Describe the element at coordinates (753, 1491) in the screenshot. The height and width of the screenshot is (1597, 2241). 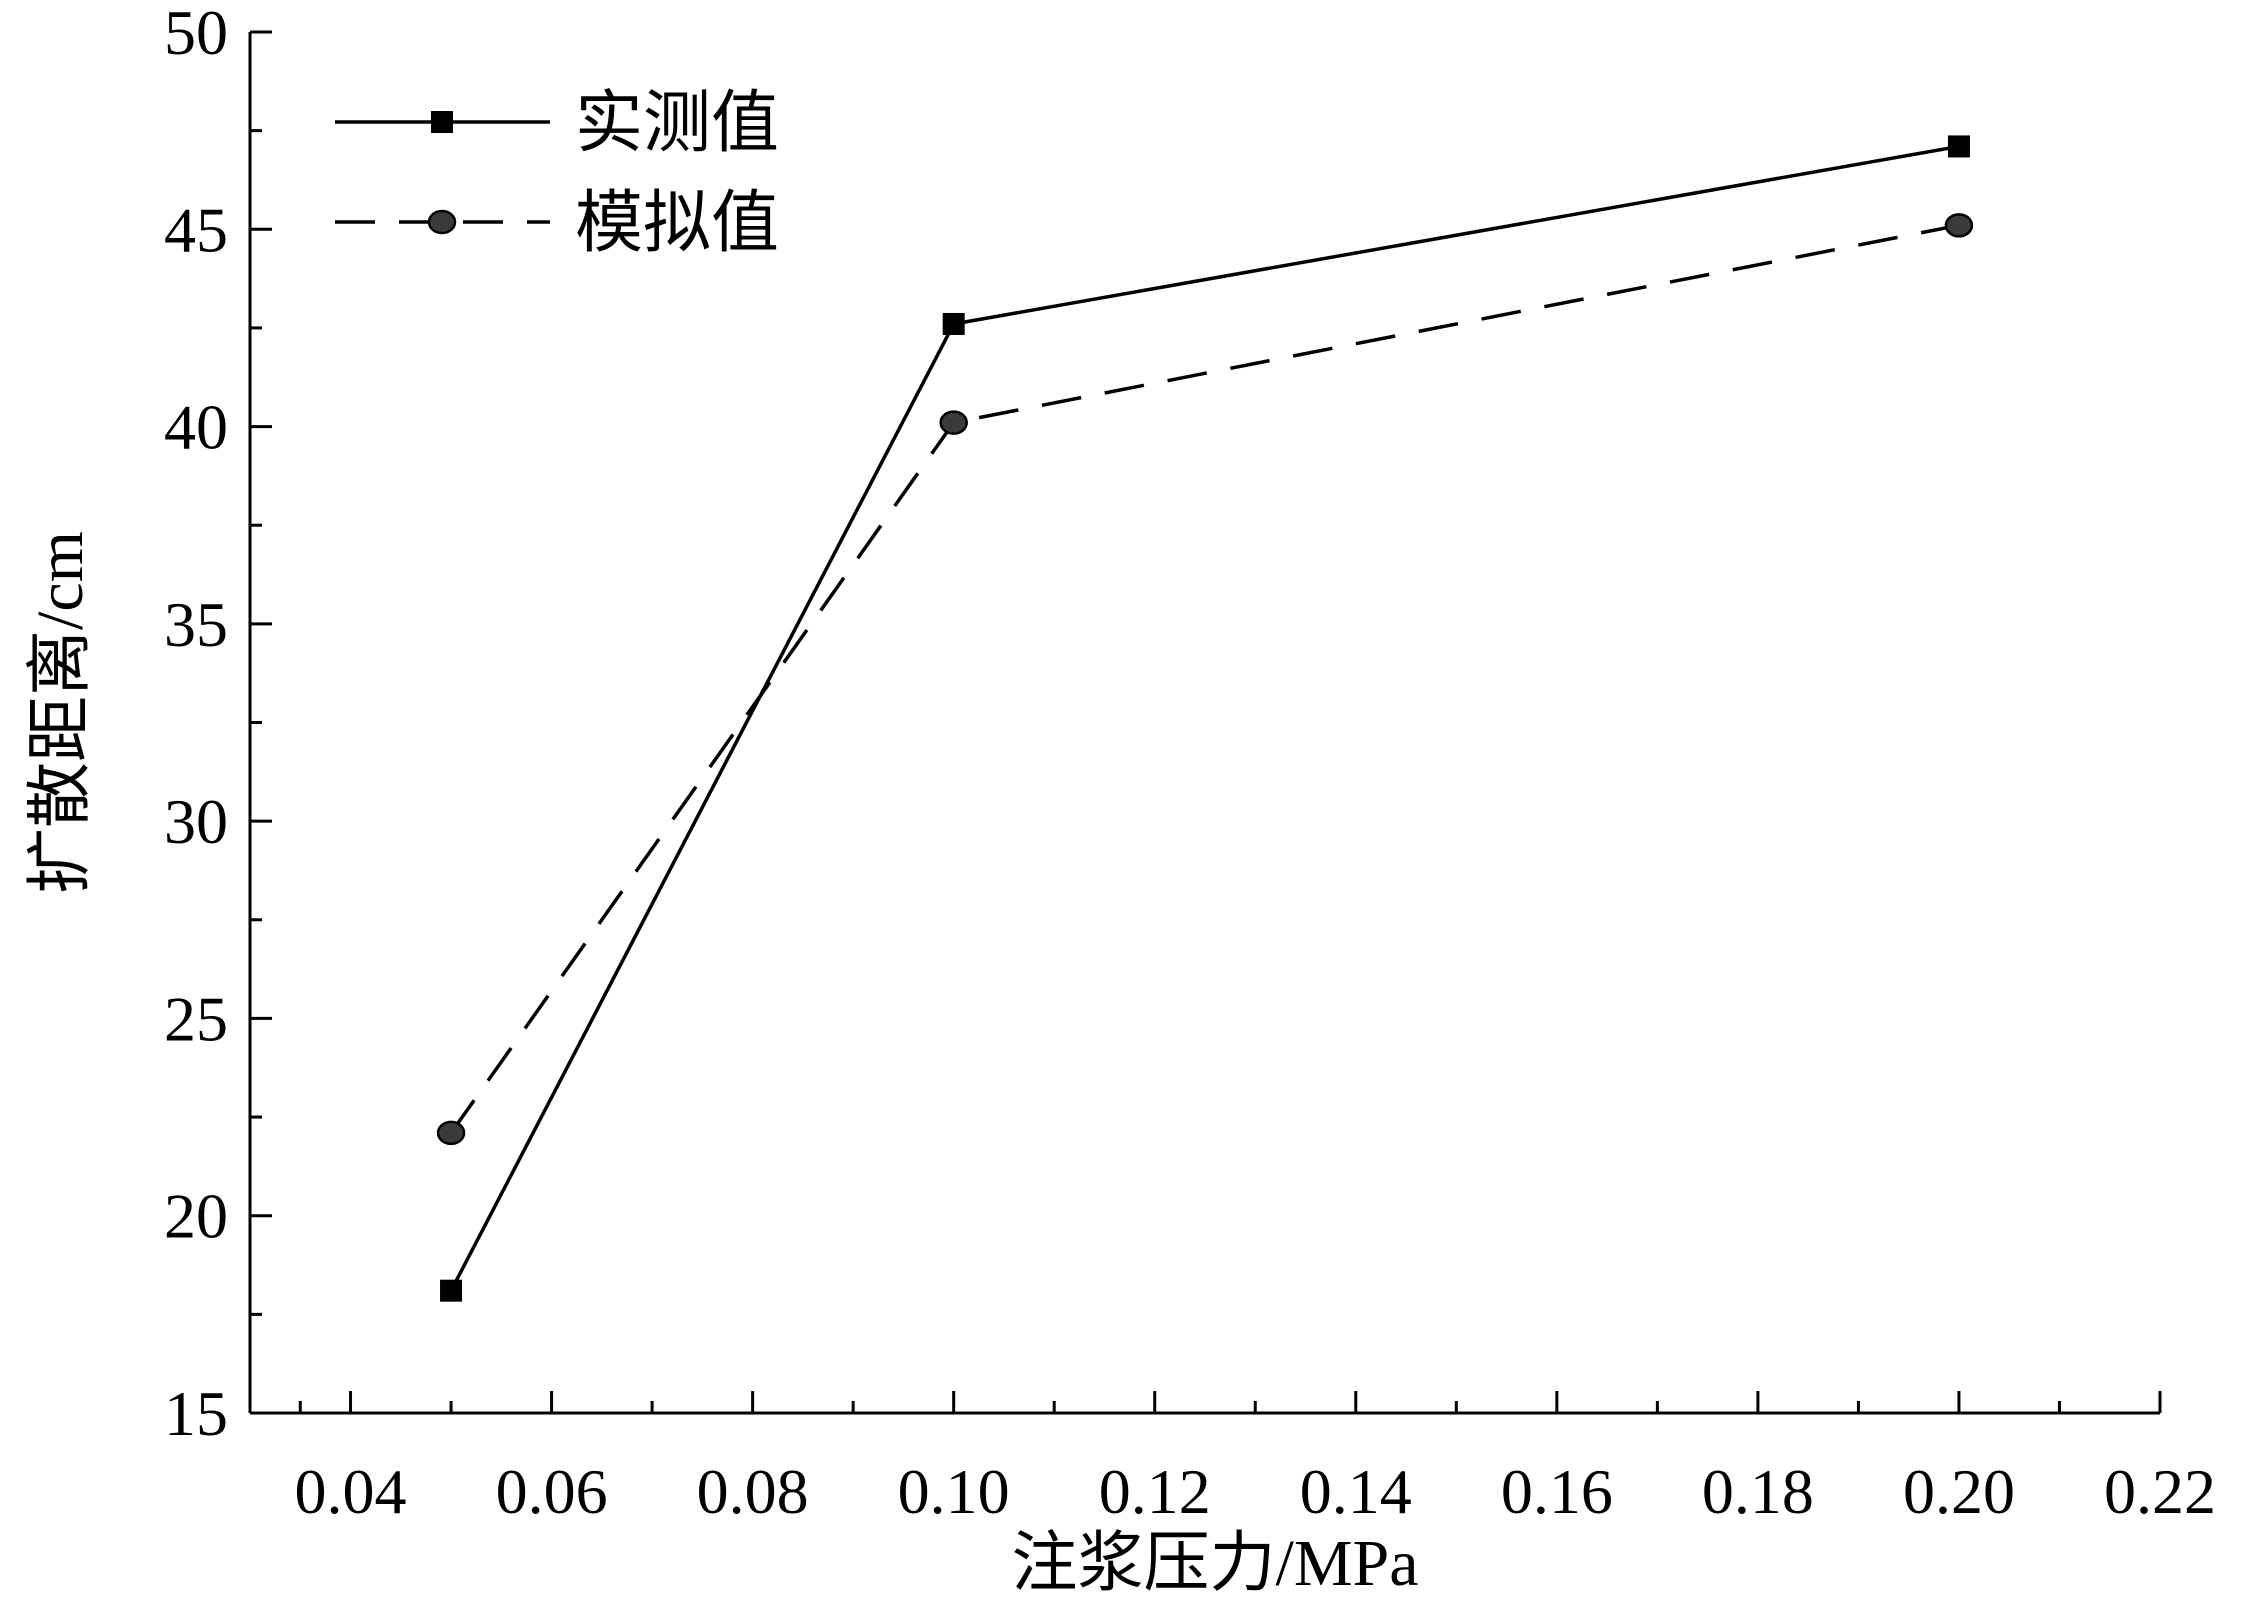
I see `x-tick-label: 0.08` at that location.